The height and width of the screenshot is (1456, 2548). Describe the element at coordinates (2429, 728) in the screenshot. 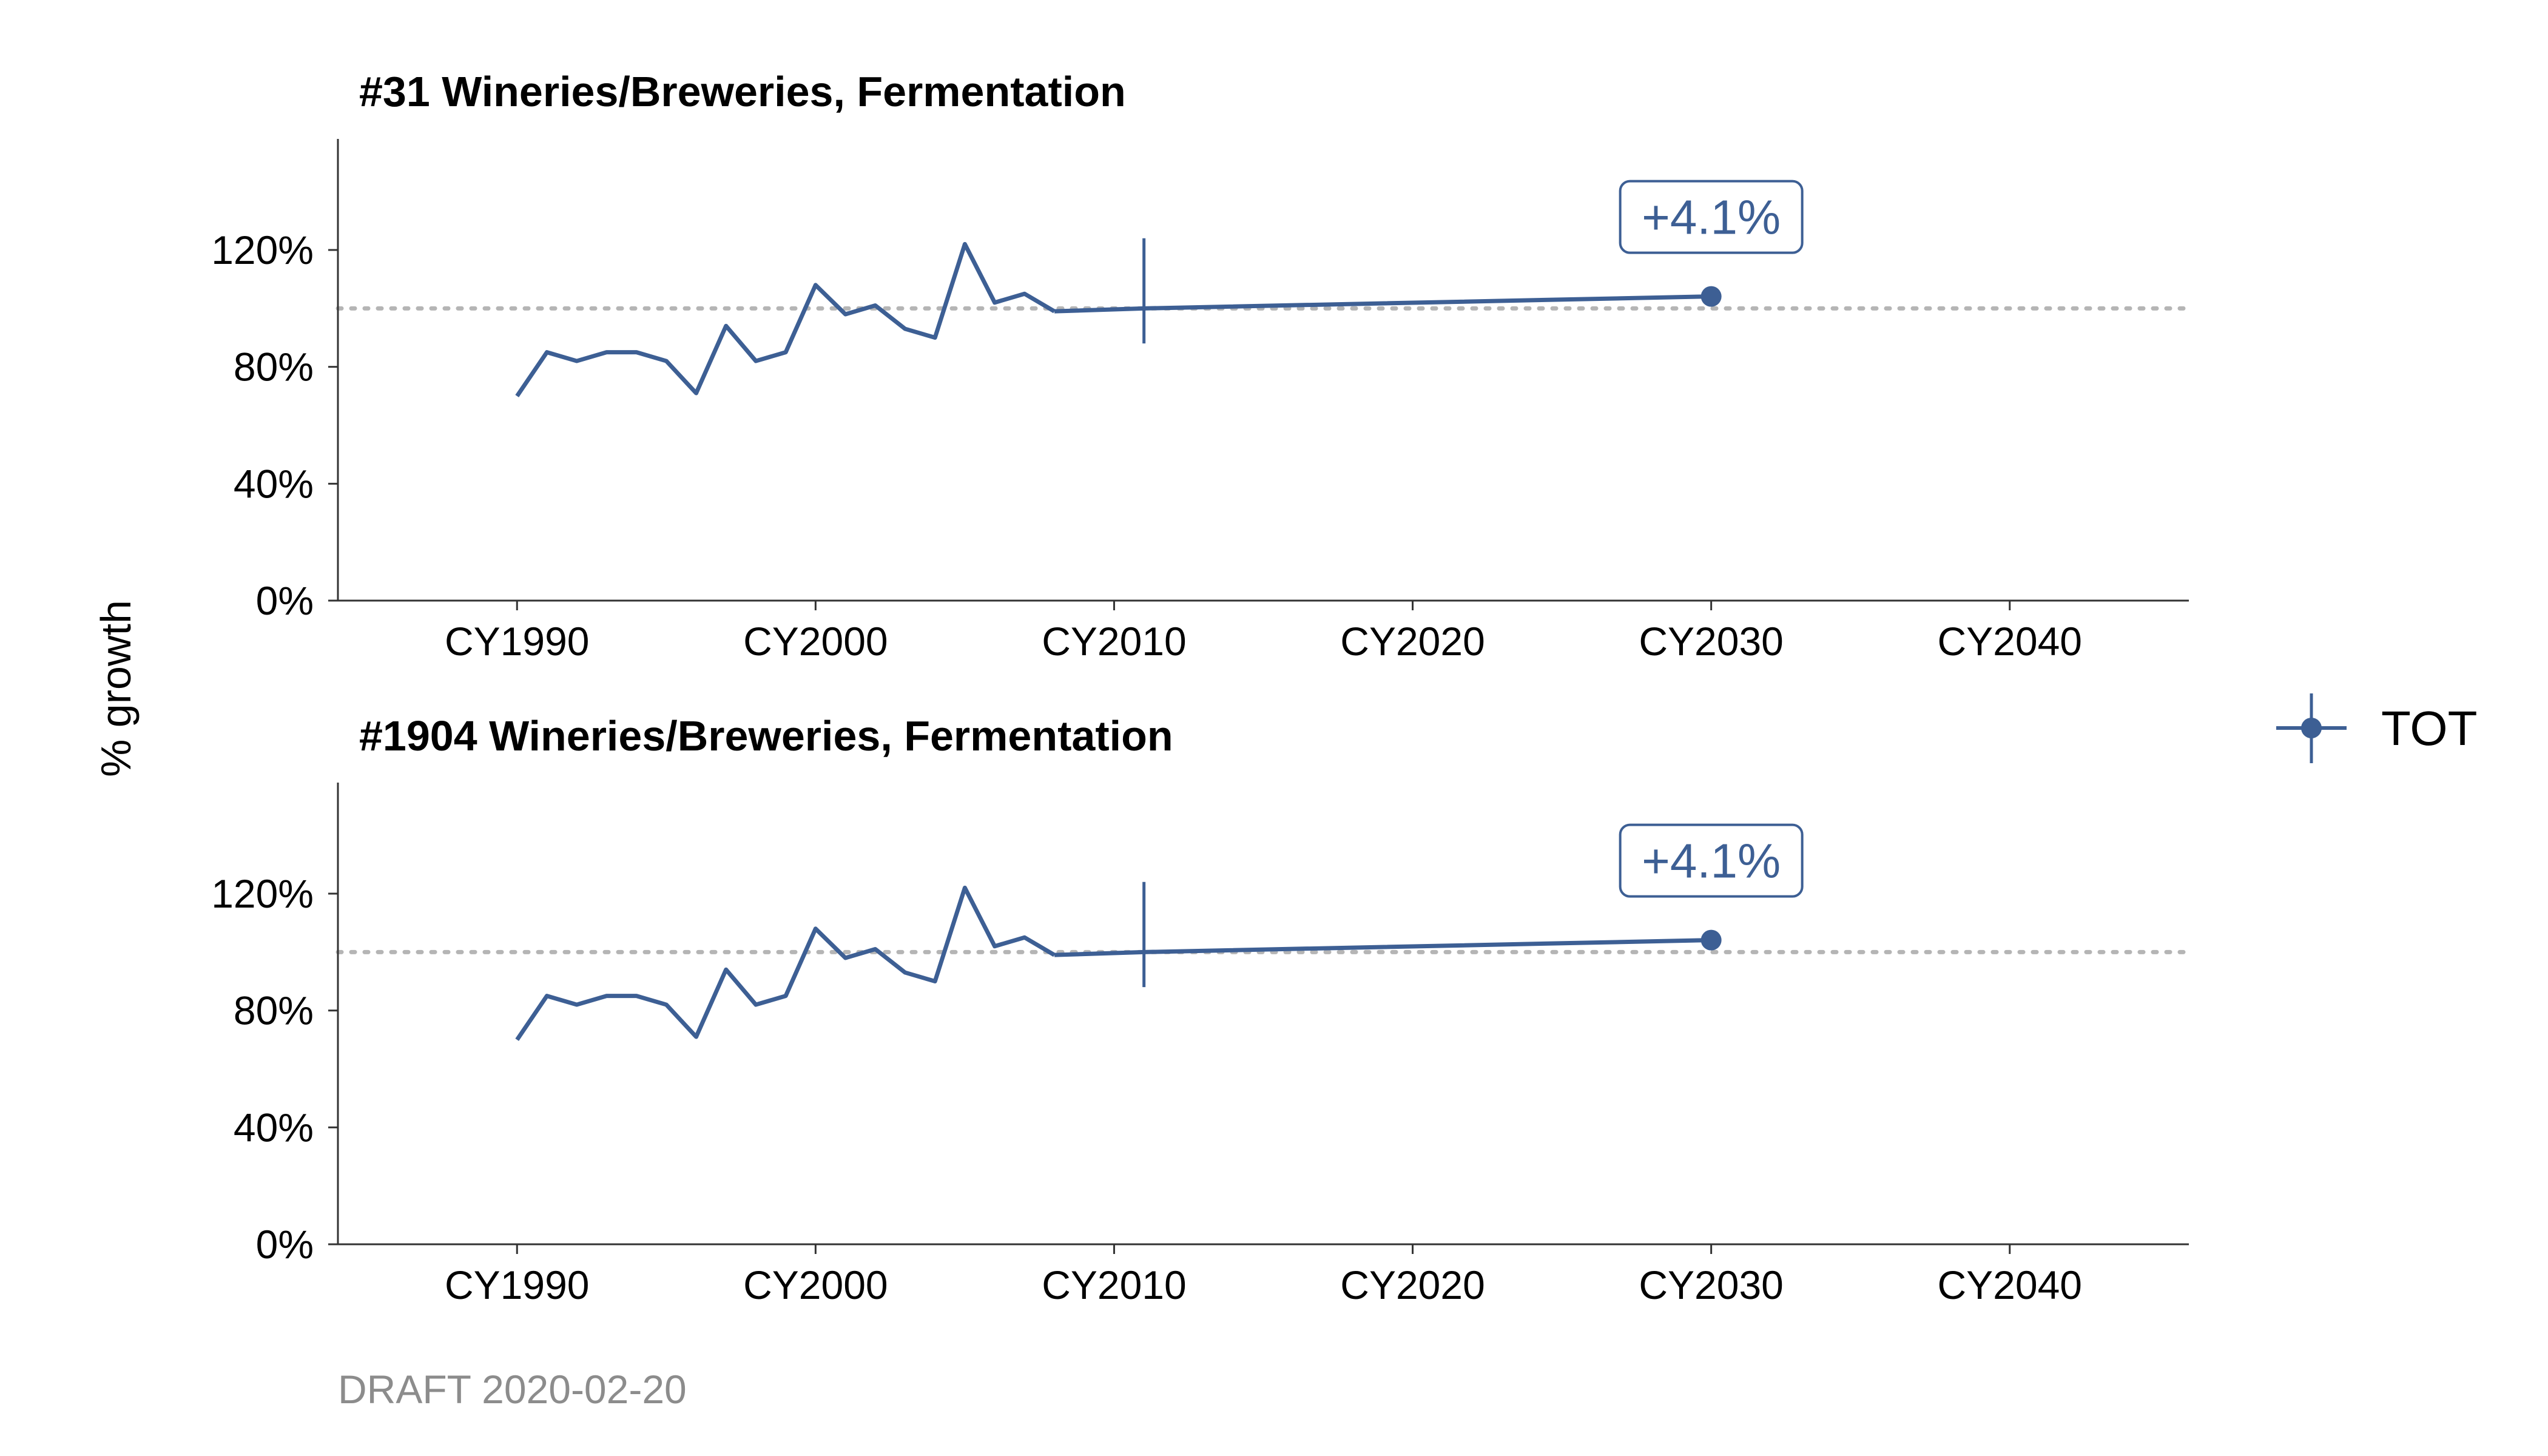

I see `legend-label: TOT` at that location.